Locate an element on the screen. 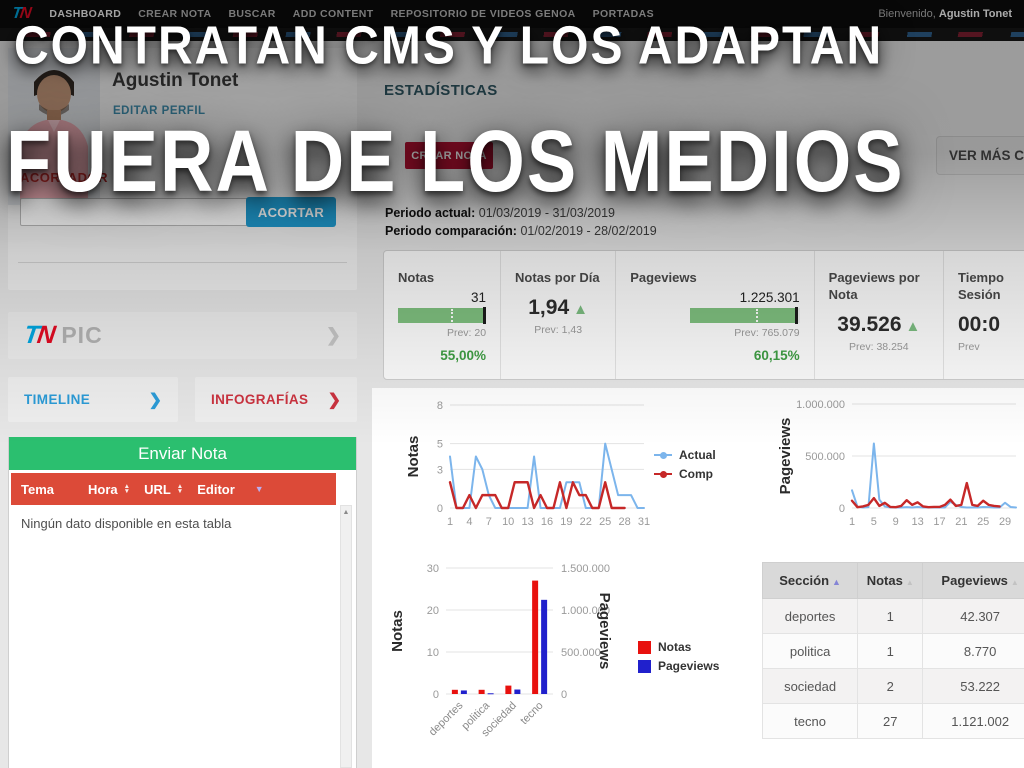 This screenshot has width=1024, height=768. kpi-pageviews: Pageviews 1.225.301 Prev: 765.079 60,15% is located at coordinates (715, 315).